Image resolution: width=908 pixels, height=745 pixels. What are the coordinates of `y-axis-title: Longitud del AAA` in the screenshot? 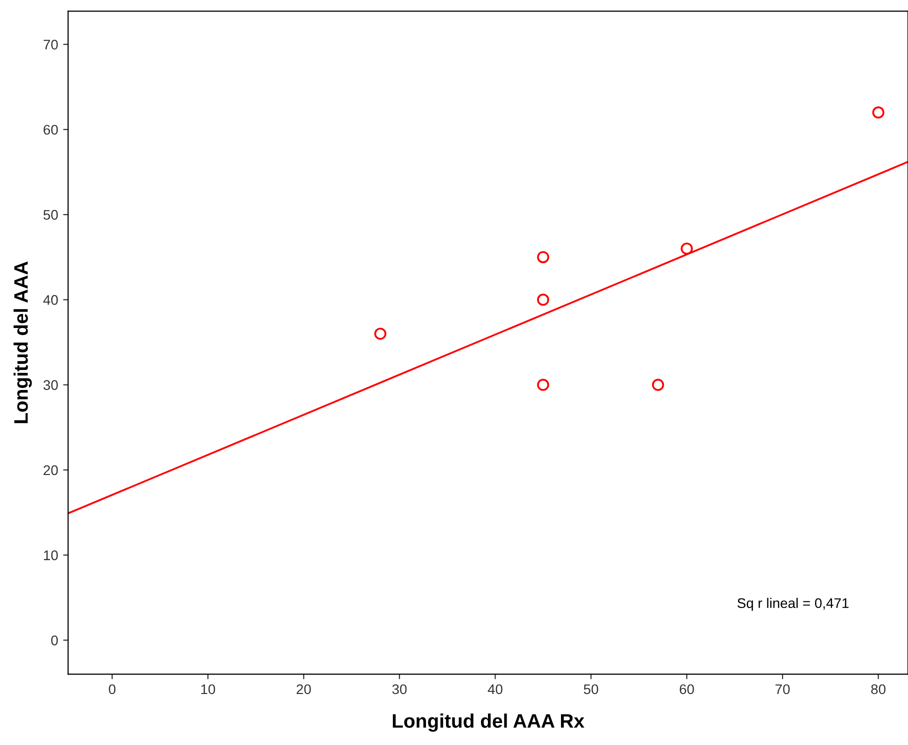 It's located at (23, 342).